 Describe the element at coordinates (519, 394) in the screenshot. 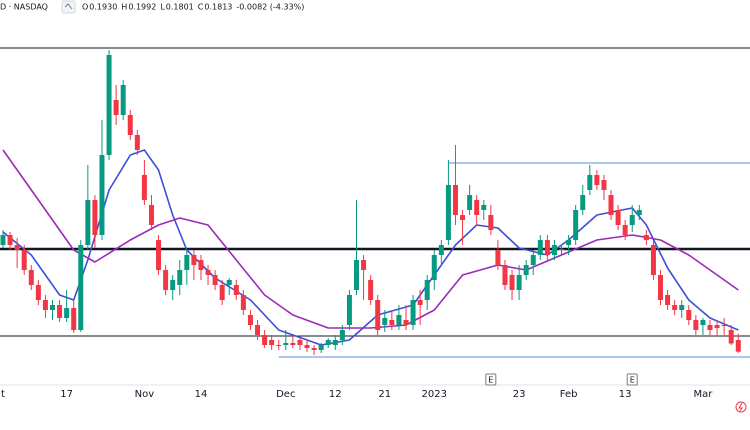

I see `x-tick-label: 23` at that location.